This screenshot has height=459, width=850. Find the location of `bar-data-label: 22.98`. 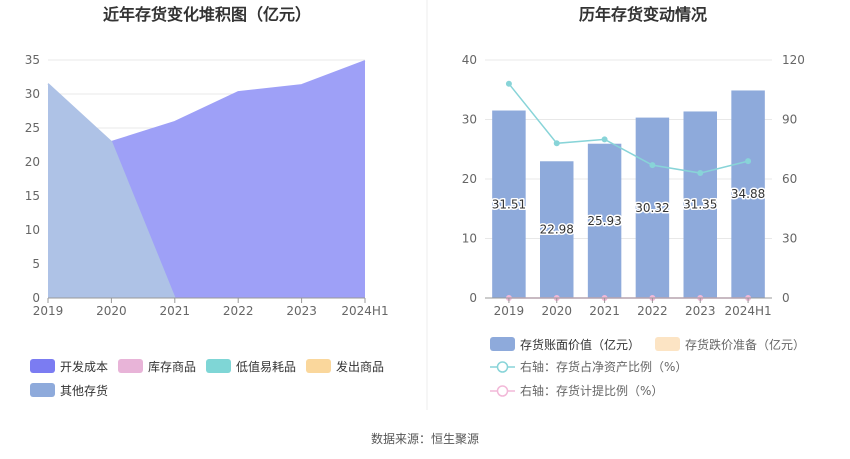

bar-data-label: 22.98 is located at coordinates (557, 230).